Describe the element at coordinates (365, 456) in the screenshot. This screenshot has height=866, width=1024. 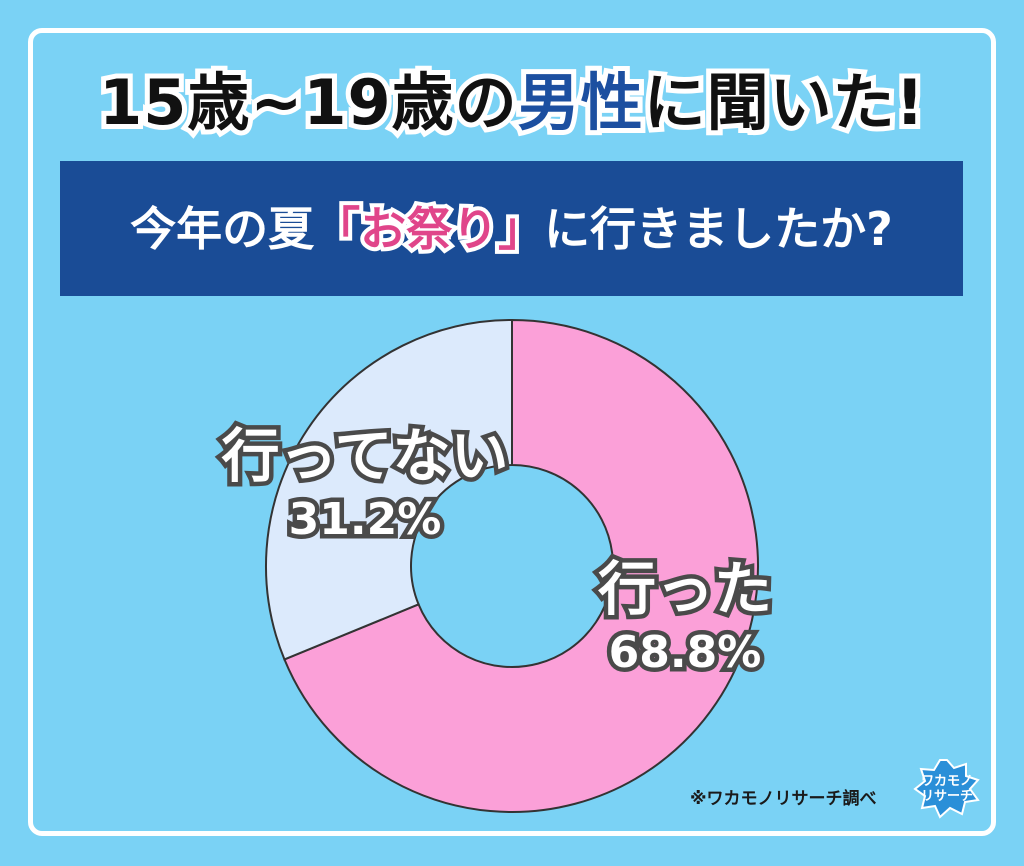
I see `label-not-attended-name: 行ってない` at that location.